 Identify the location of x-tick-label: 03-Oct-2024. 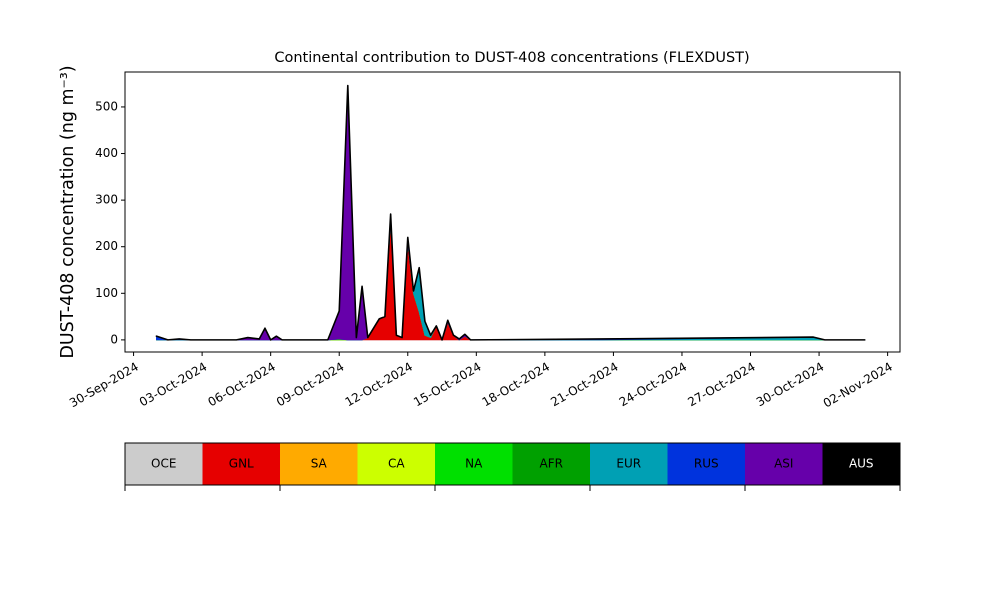
(173, 385).